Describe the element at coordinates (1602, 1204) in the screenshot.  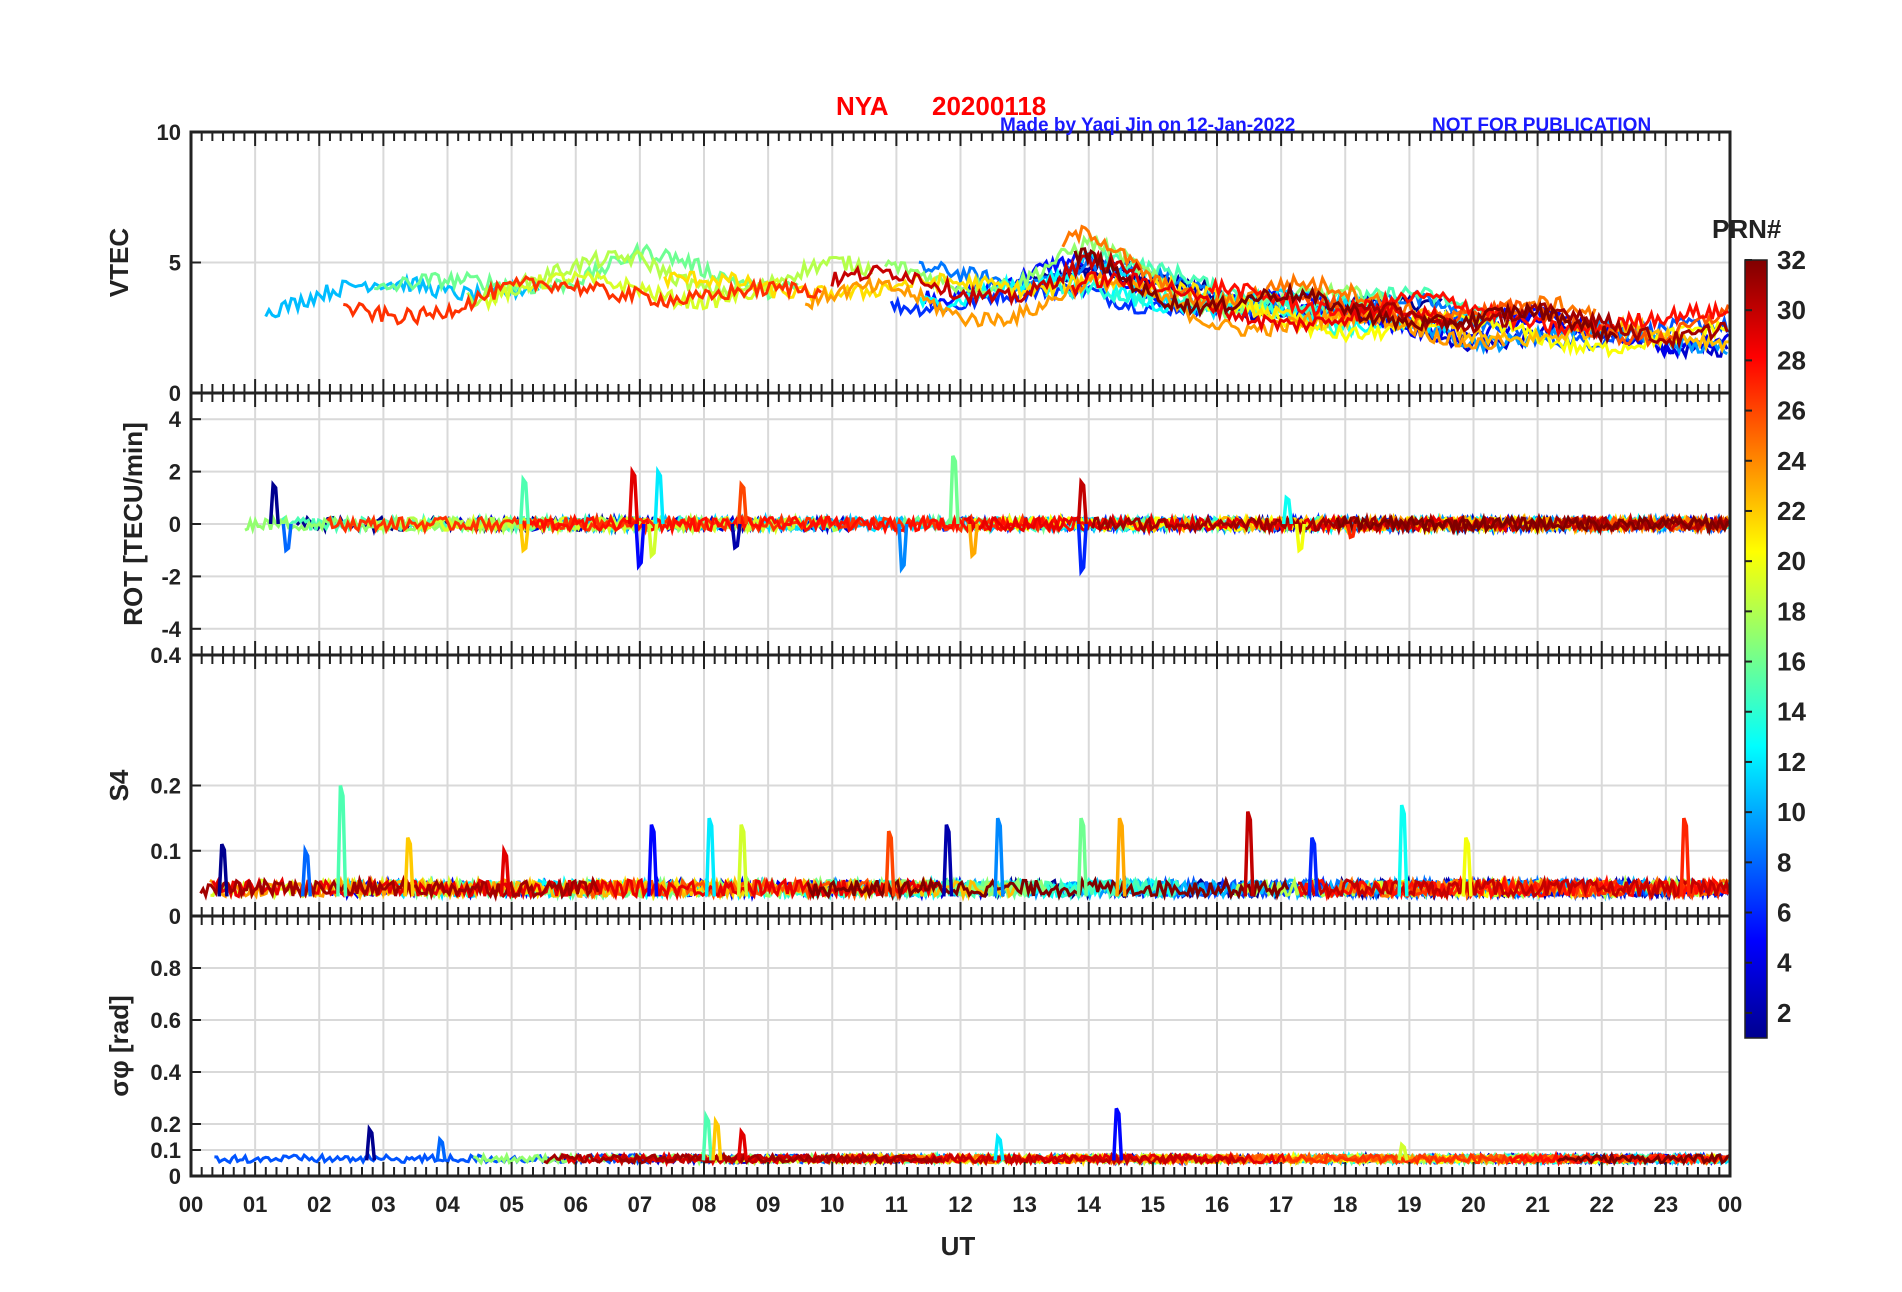
I see `x-tick-label: 22` at that location.